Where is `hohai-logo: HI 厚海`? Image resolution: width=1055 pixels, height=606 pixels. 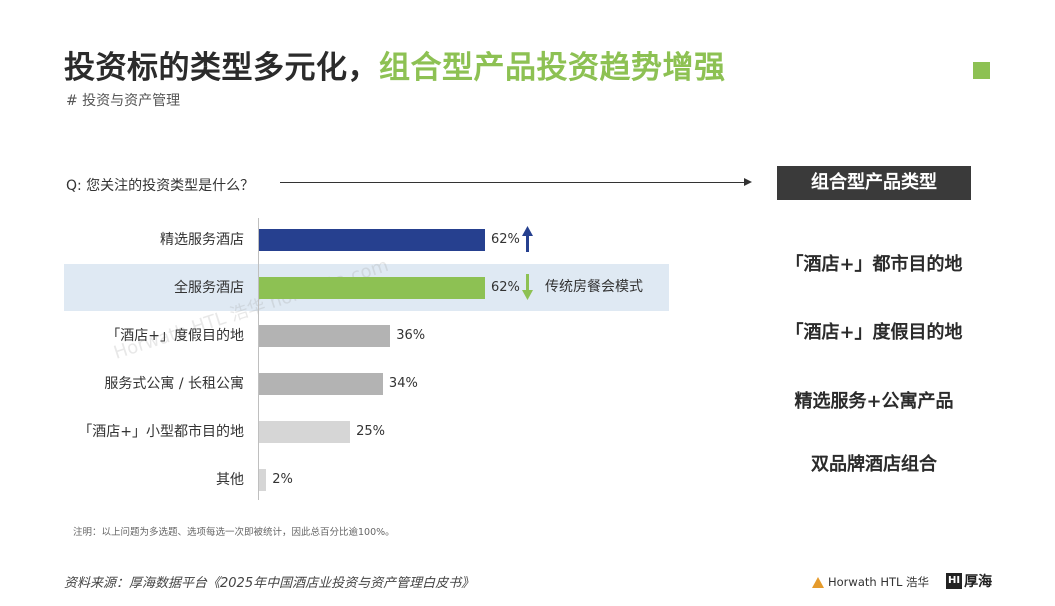 hohai-logo: HI 厚海 is located at coordinates (969, 581).